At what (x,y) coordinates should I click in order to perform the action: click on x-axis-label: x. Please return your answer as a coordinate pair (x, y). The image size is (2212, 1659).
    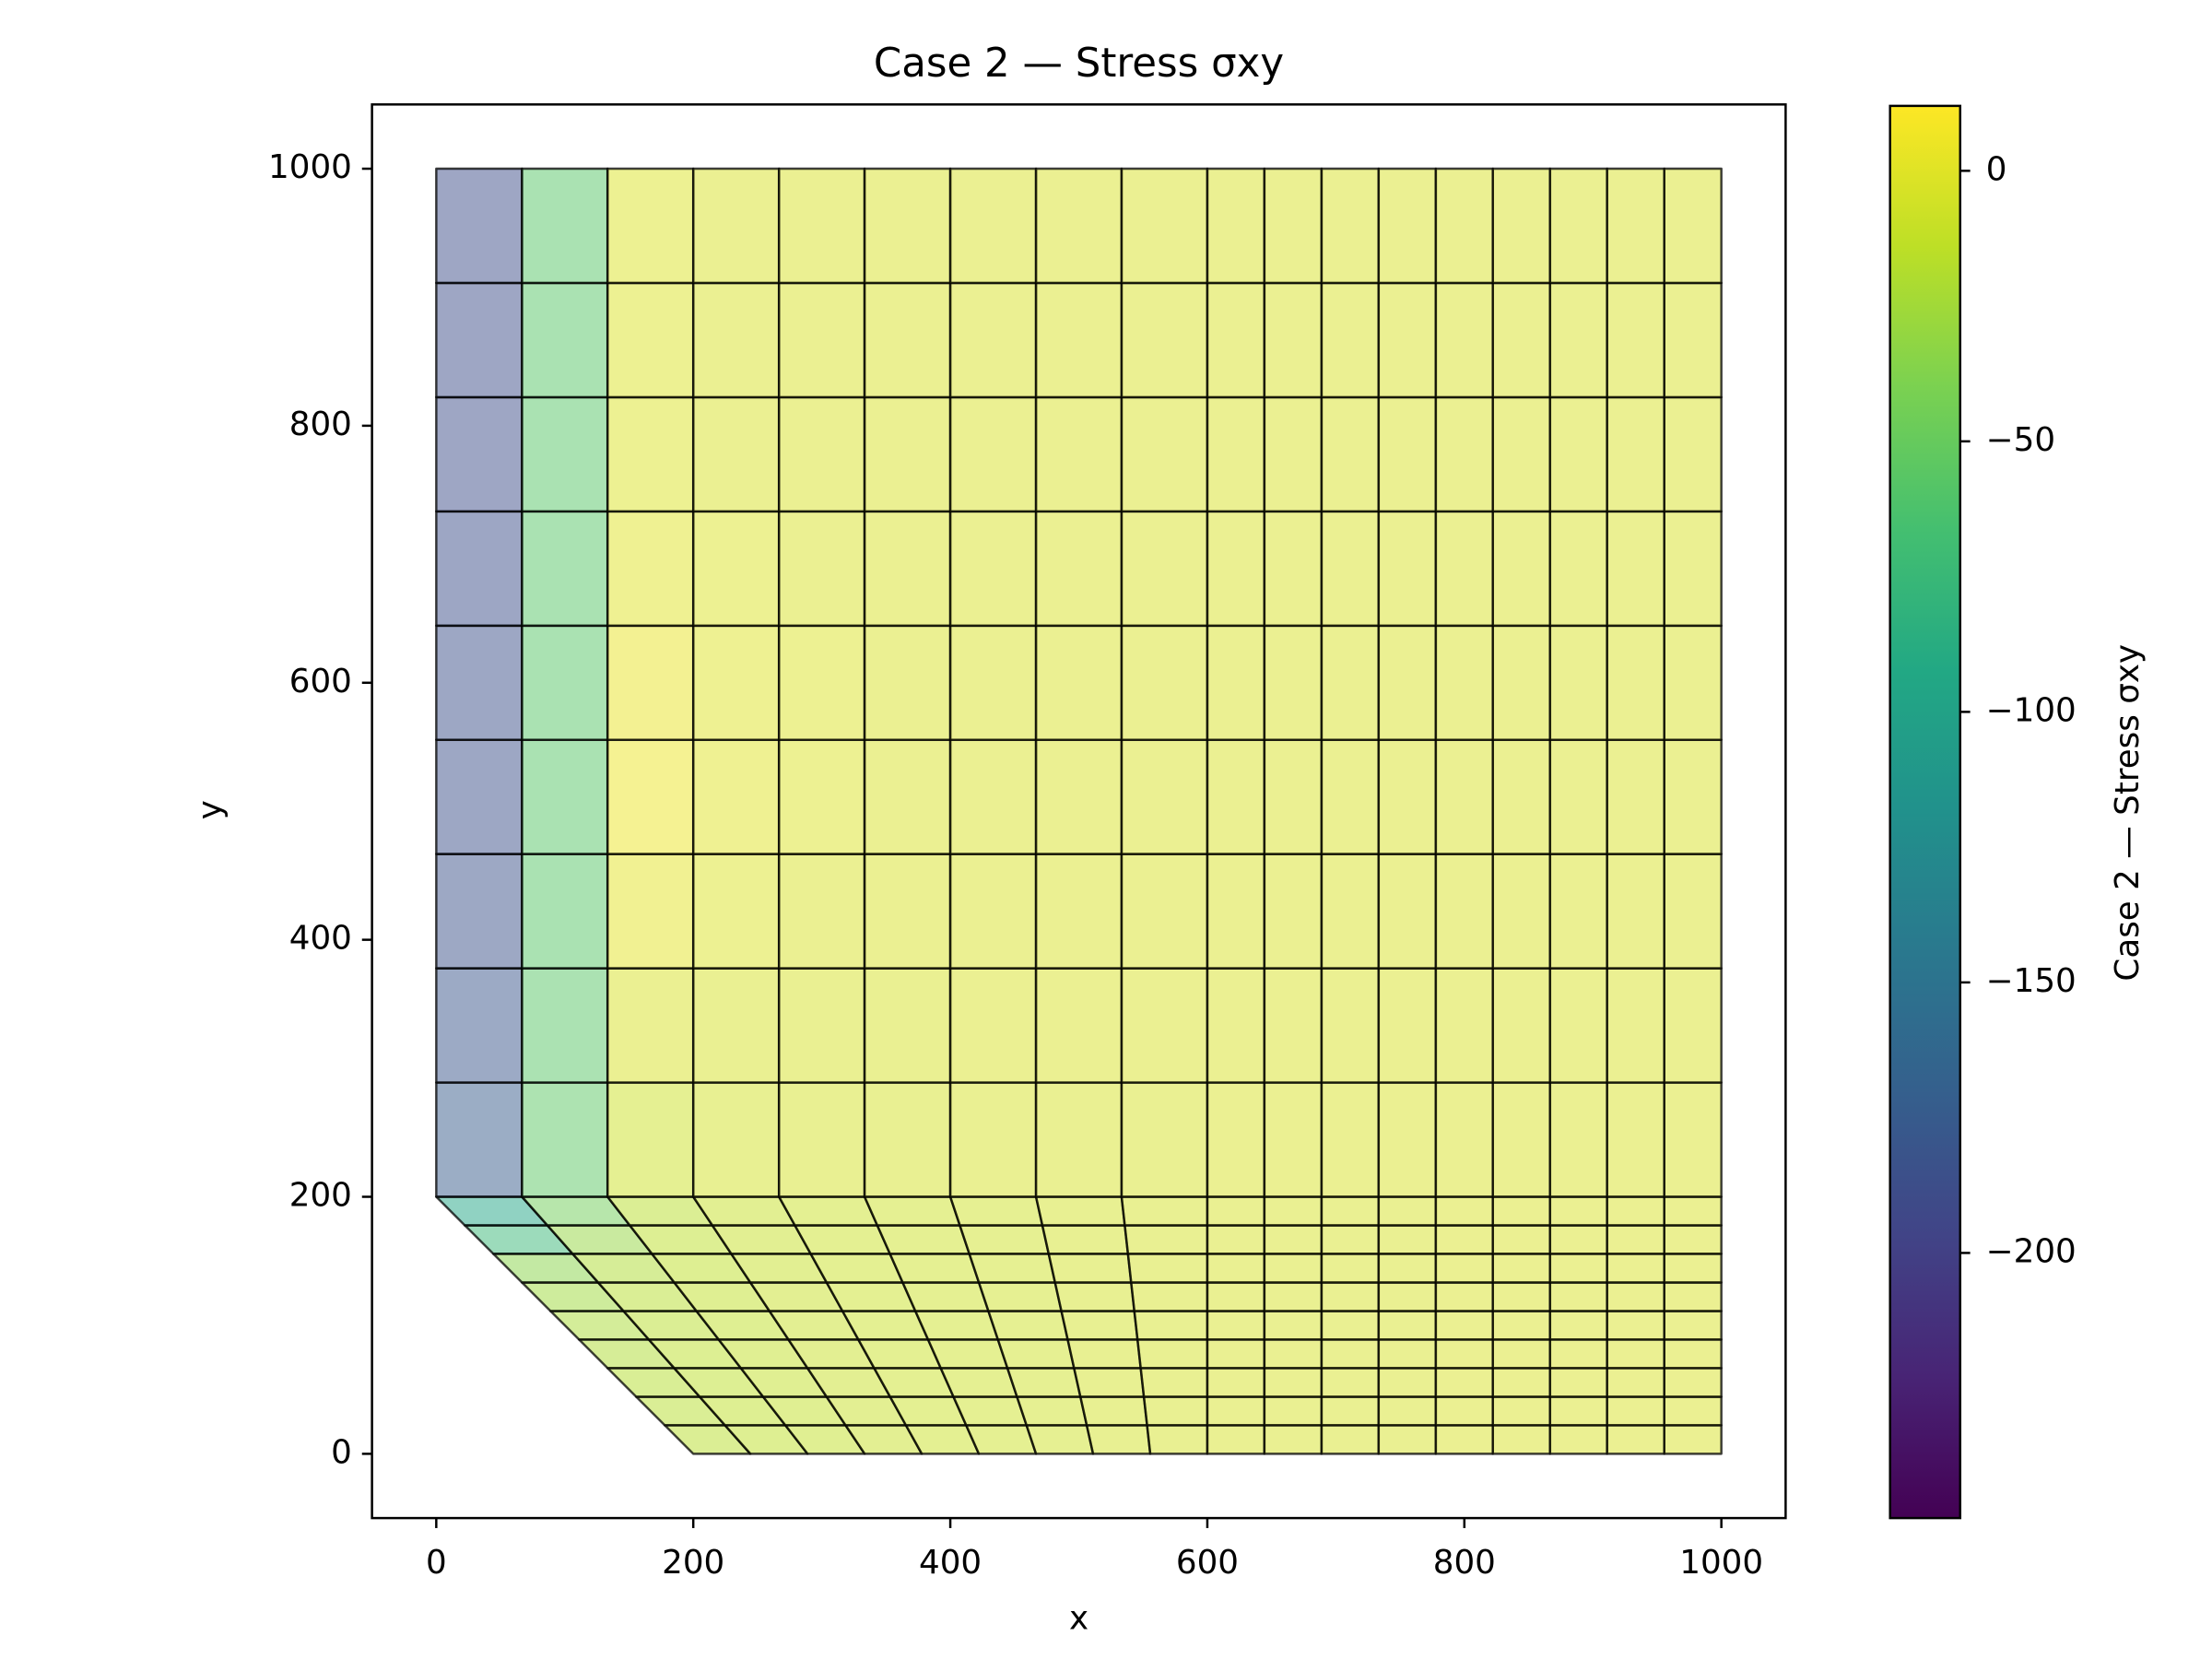
    Looking at the image, I should click on (1078, 1618).